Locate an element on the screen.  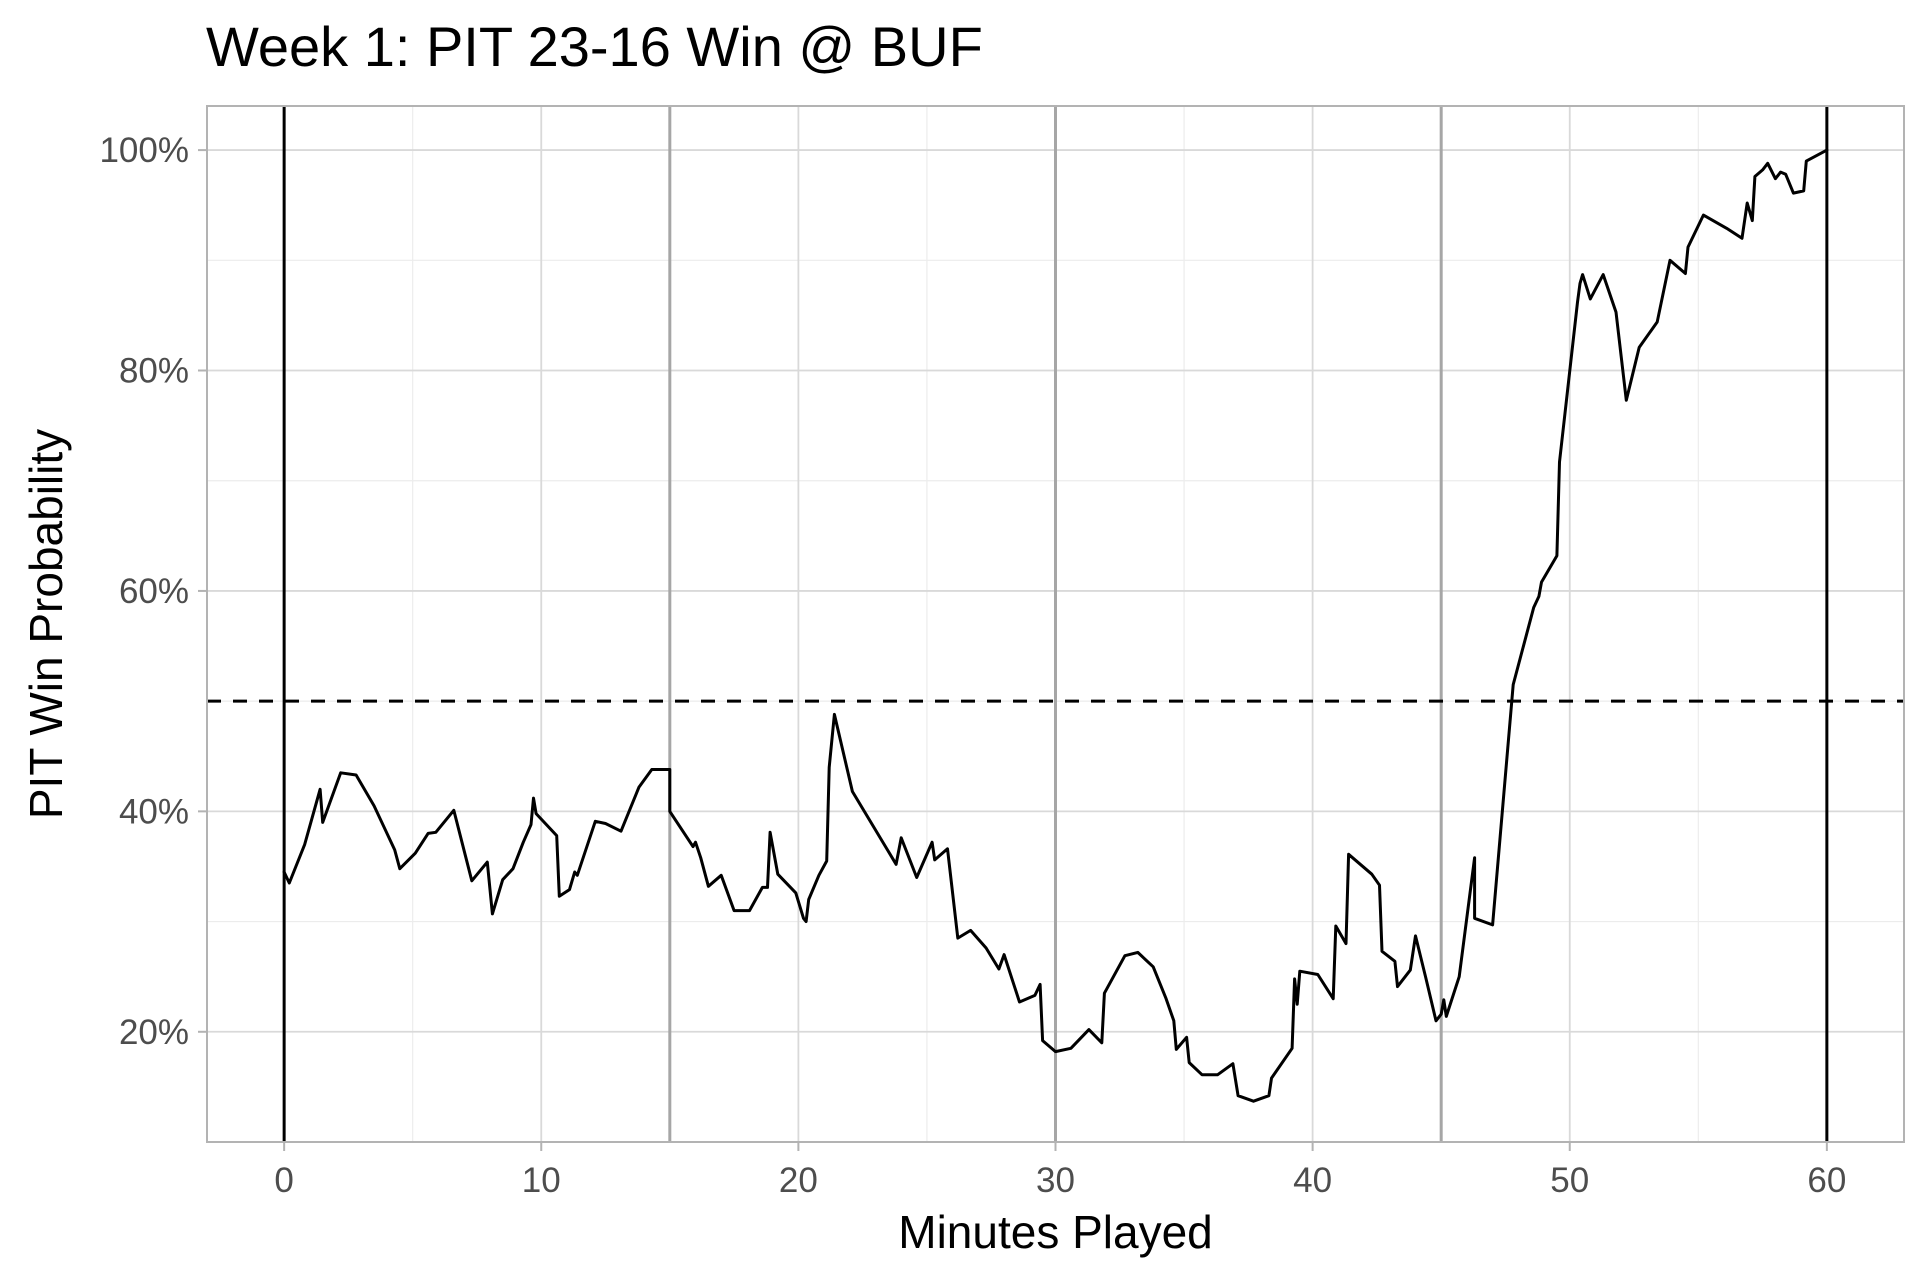
x-tick-label: 0 is located at coordinates (283, 1180).